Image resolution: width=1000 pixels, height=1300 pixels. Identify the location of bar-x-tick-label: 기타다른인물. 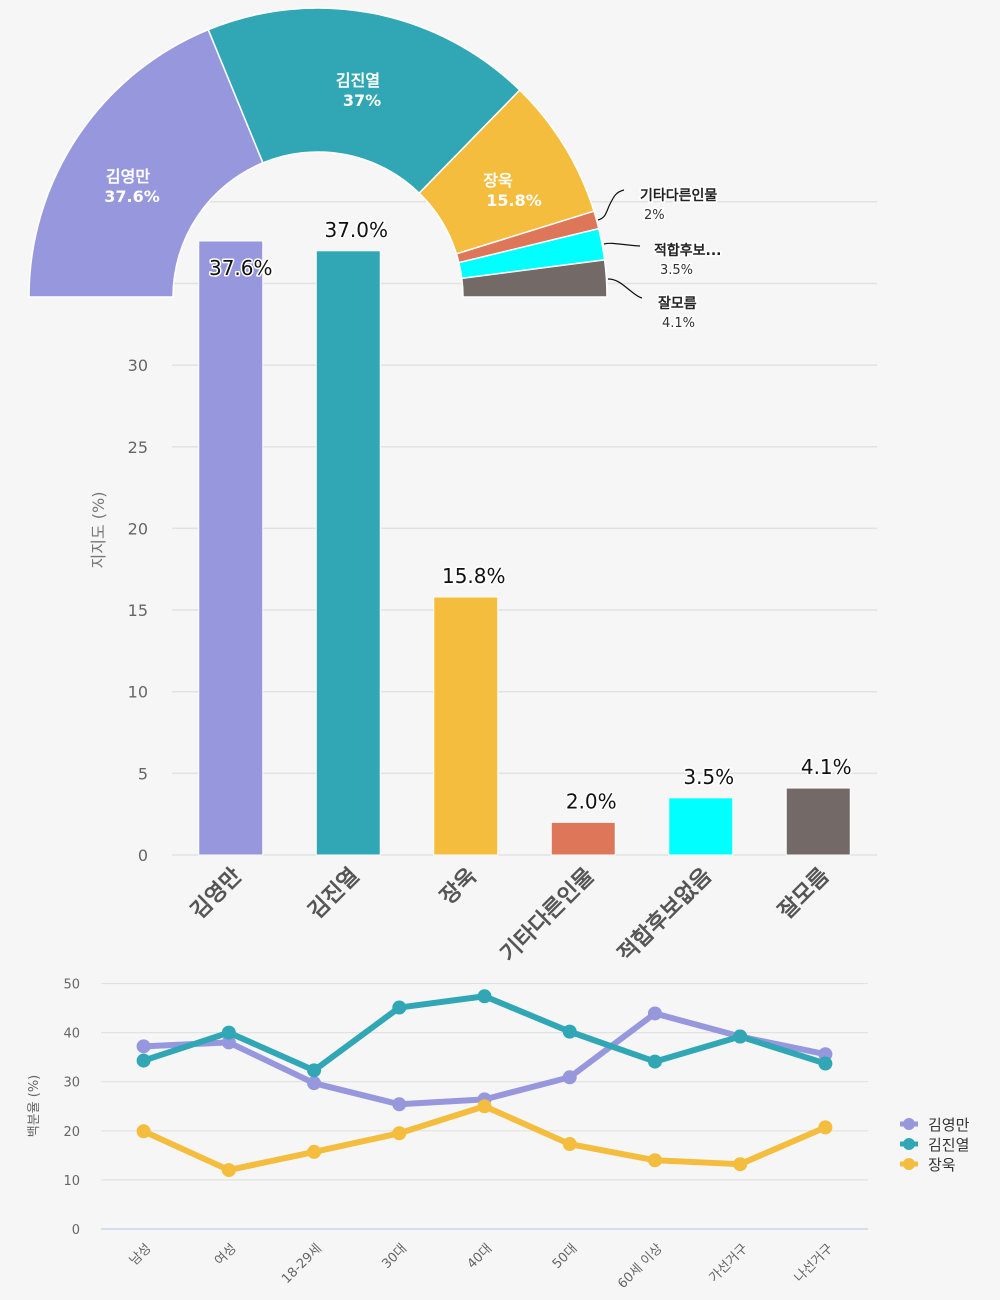
(548, 916).